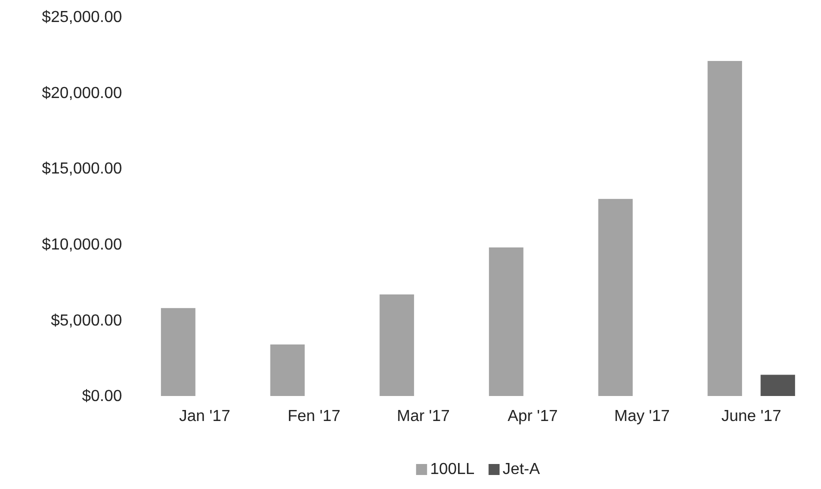 The width and height of the screenshot is (821, 489). What do you see at coordinates (521, 469) in the screenshot?
I see `legend-label: Jet-A` at bounding box center [521, 469].